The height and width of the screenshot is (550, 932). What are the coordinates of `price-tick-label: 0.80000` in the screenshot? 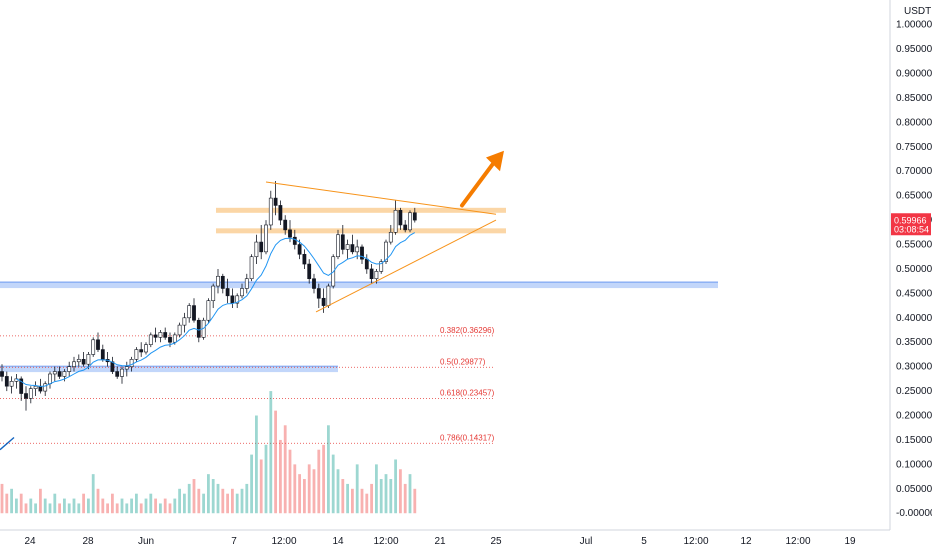 It's located at (914, 122).